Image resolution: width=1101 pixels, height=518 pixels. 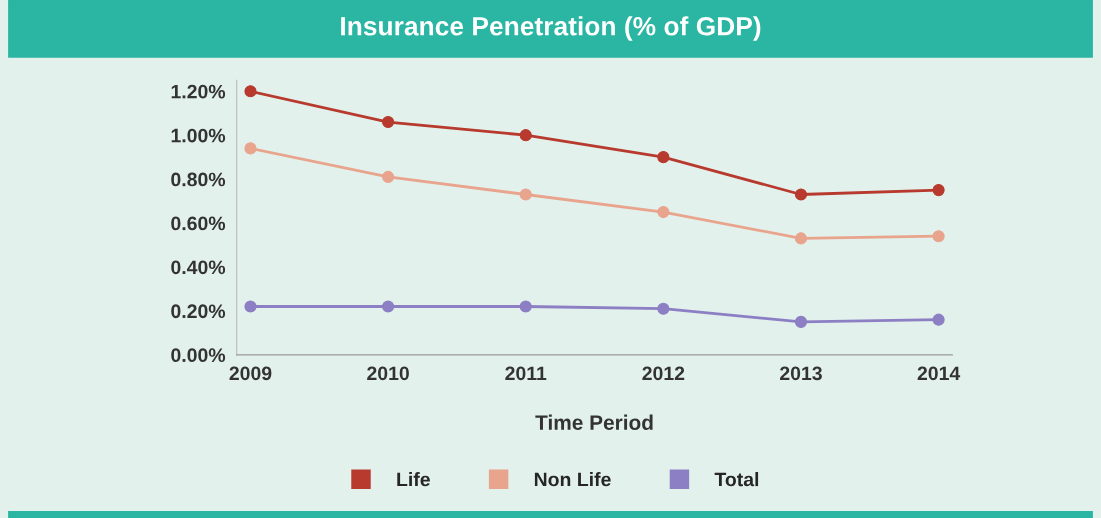 What do you see at coordinates (663, 373) in the screenshot?
I see `x-tick-label: 2012` at bounding box center [663, 373].